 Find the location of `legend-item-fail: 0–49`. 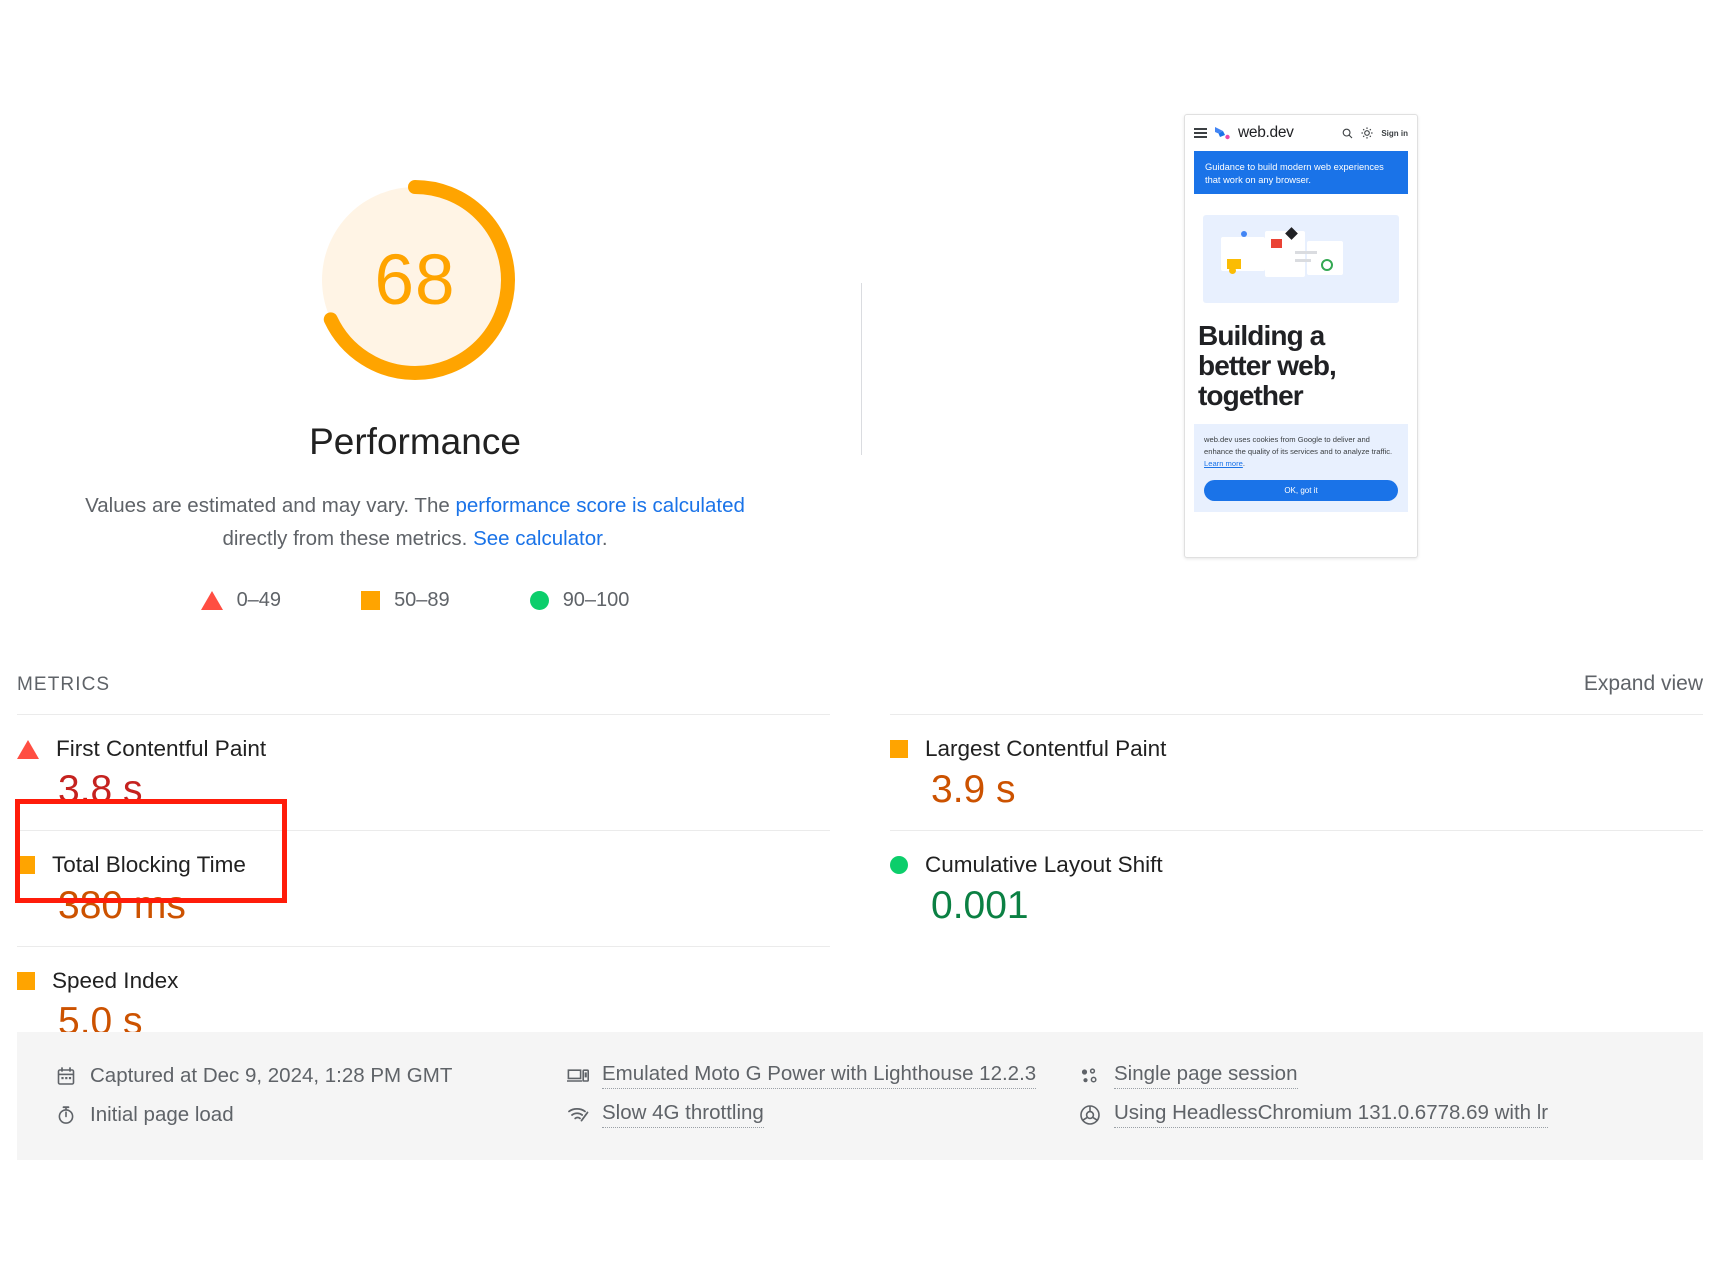

legend-item-fail: 0–49 is located at coordinates (241, 600).